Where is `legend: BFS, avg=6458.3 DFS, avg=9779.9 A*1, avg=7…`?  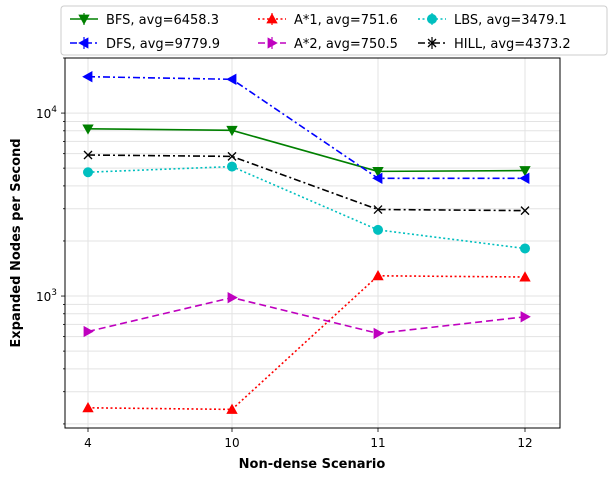
legend: BFS, avg=6458.3 DFS, avg=9779.9 A*1, avg=7… is located at coordinates (334, 30).